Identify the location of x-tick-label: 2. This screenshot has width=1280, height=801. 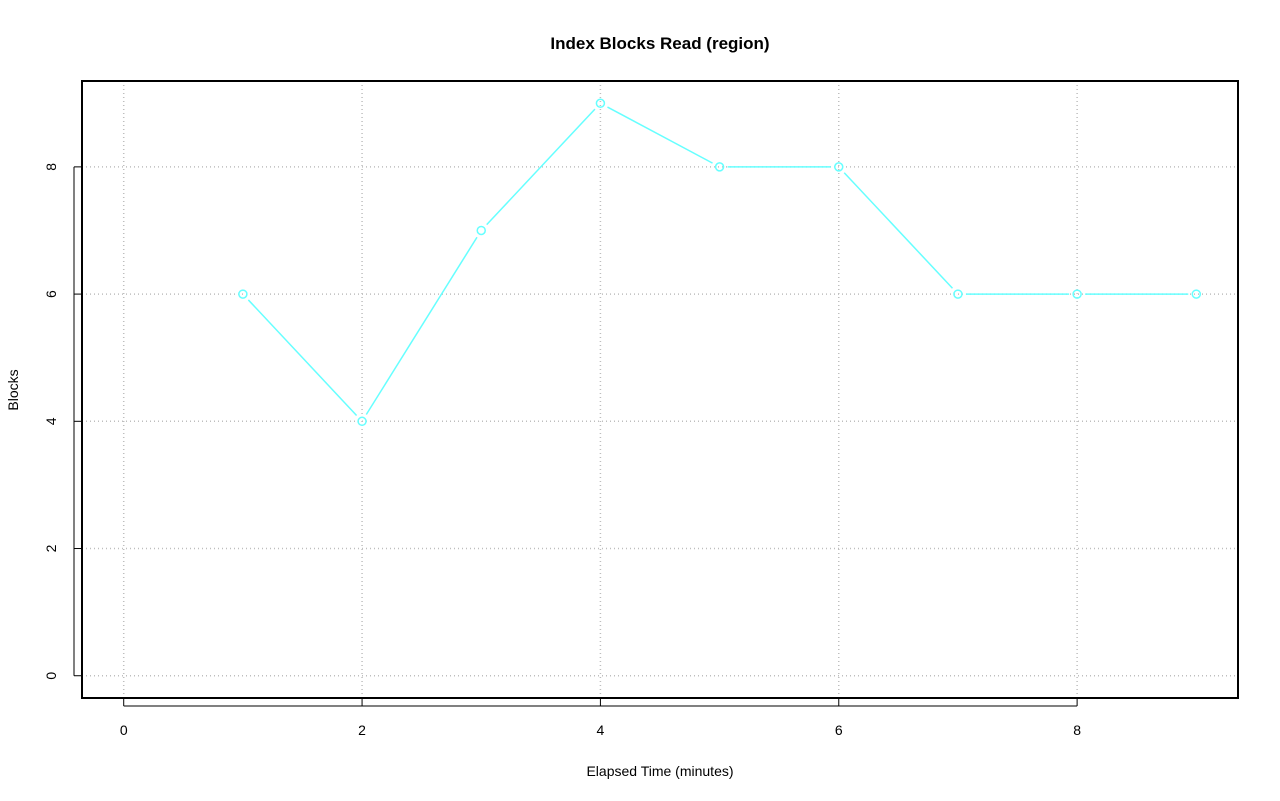
(362, 730).